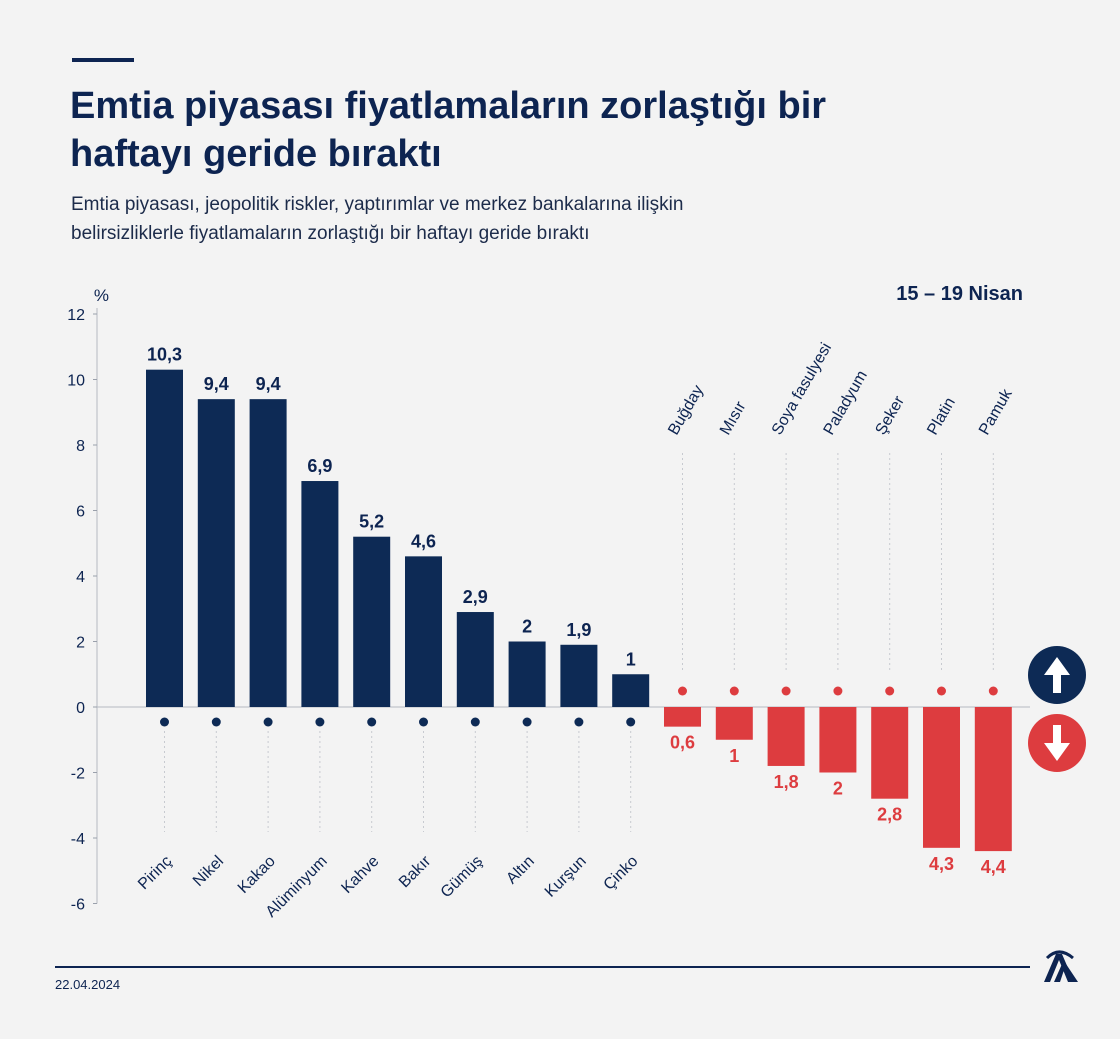  I want to click on up-arrow-icon, so click(1057, 675).